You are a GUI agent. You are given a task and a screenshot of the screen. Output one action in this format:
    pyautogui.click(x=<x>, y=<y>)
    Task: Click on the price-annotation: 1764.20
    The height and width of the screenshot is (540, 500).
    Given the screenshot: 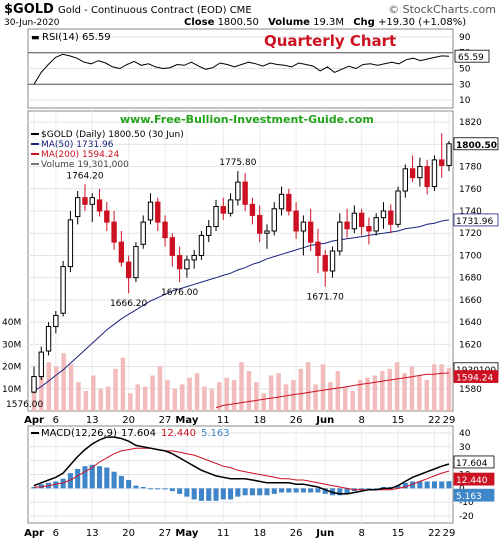 What is the action you would take?
    pyautogui.click(x=84, y=176)
    